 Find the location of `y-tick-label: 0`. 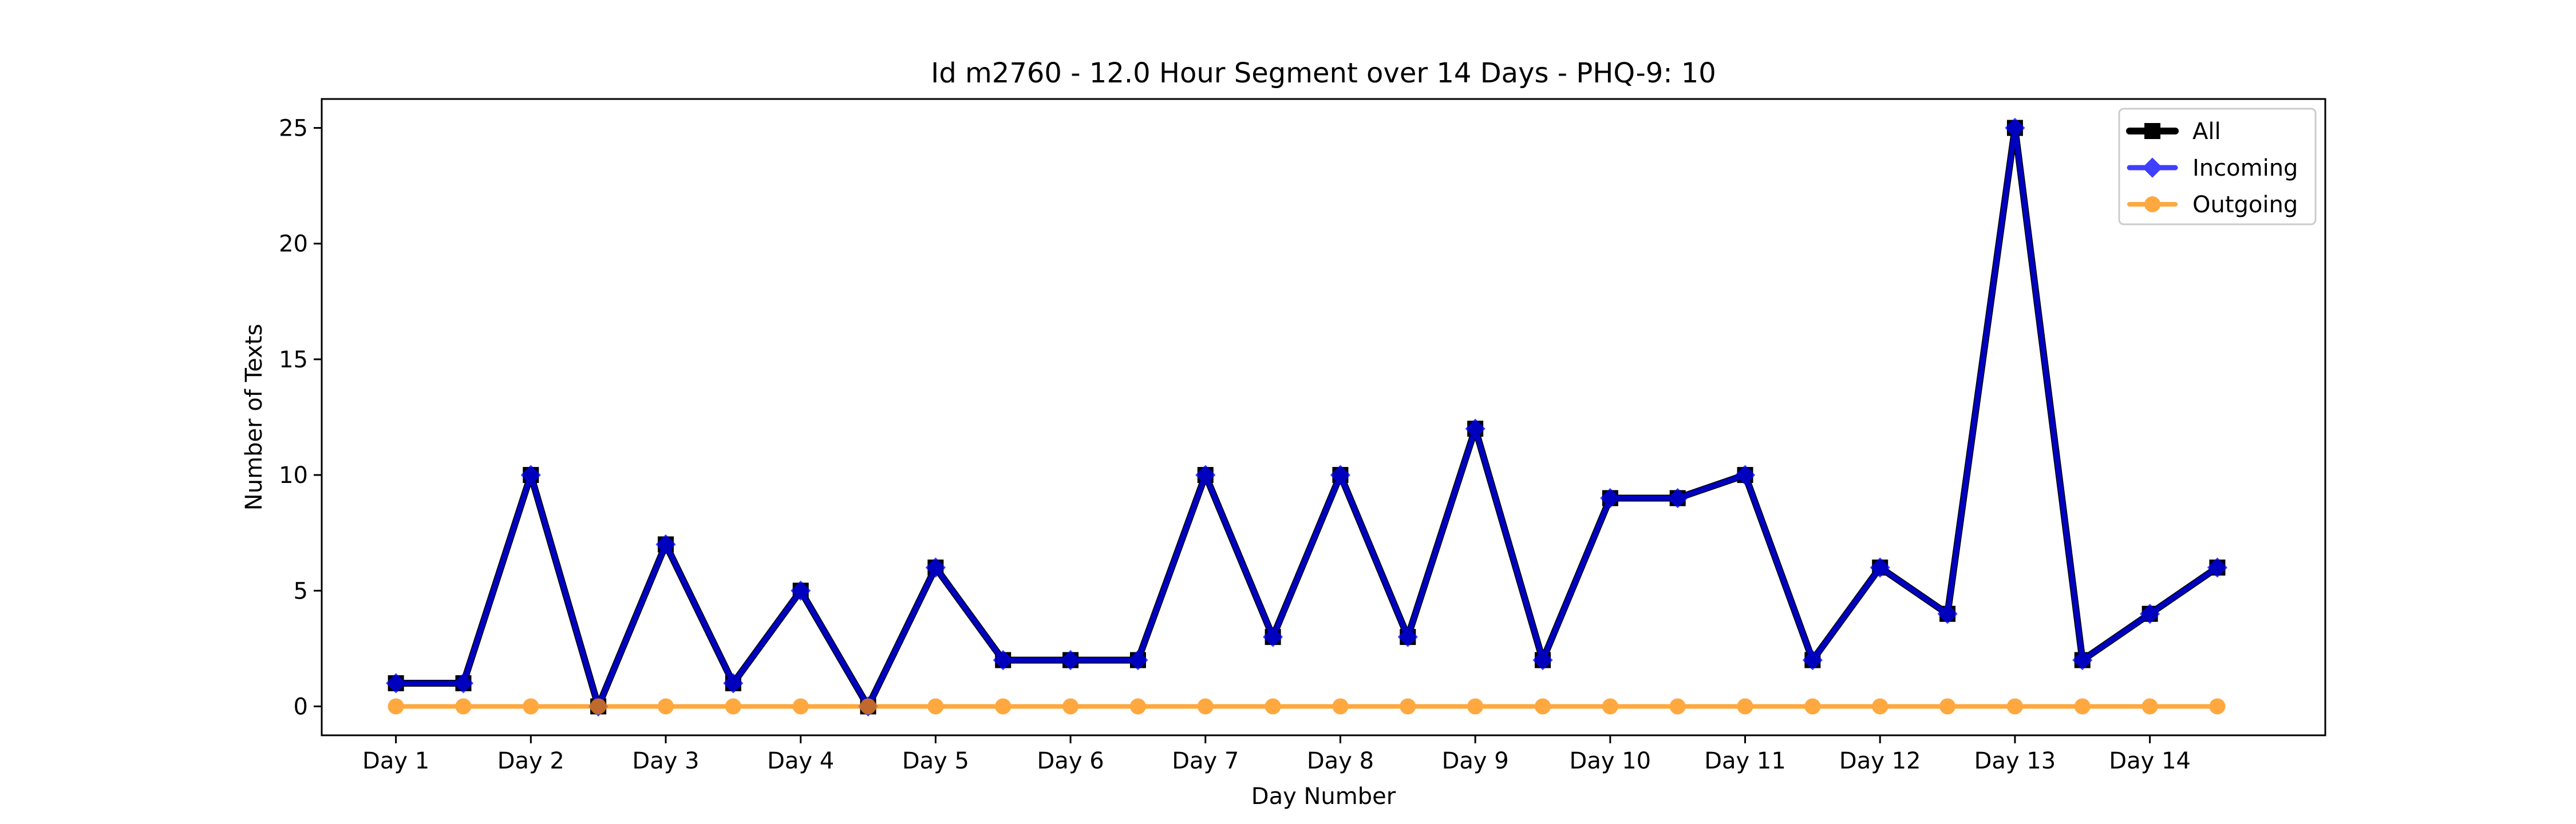

y-tick-label: 0 is located at coordinates (301, 707).